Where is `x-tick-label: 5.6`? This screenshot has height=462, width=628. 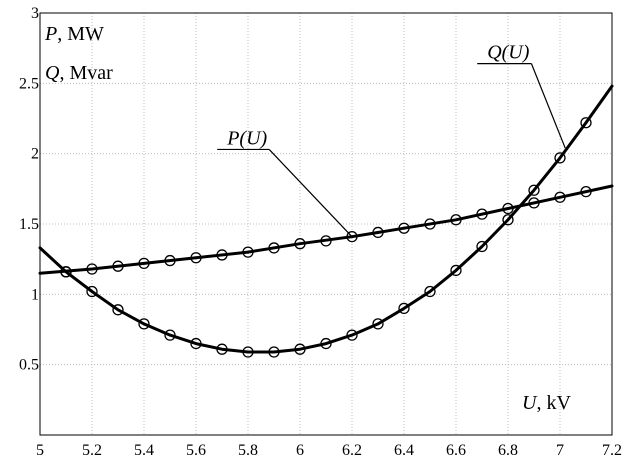 x-tick-label: 5.6 is located at coordinates (196, 450).